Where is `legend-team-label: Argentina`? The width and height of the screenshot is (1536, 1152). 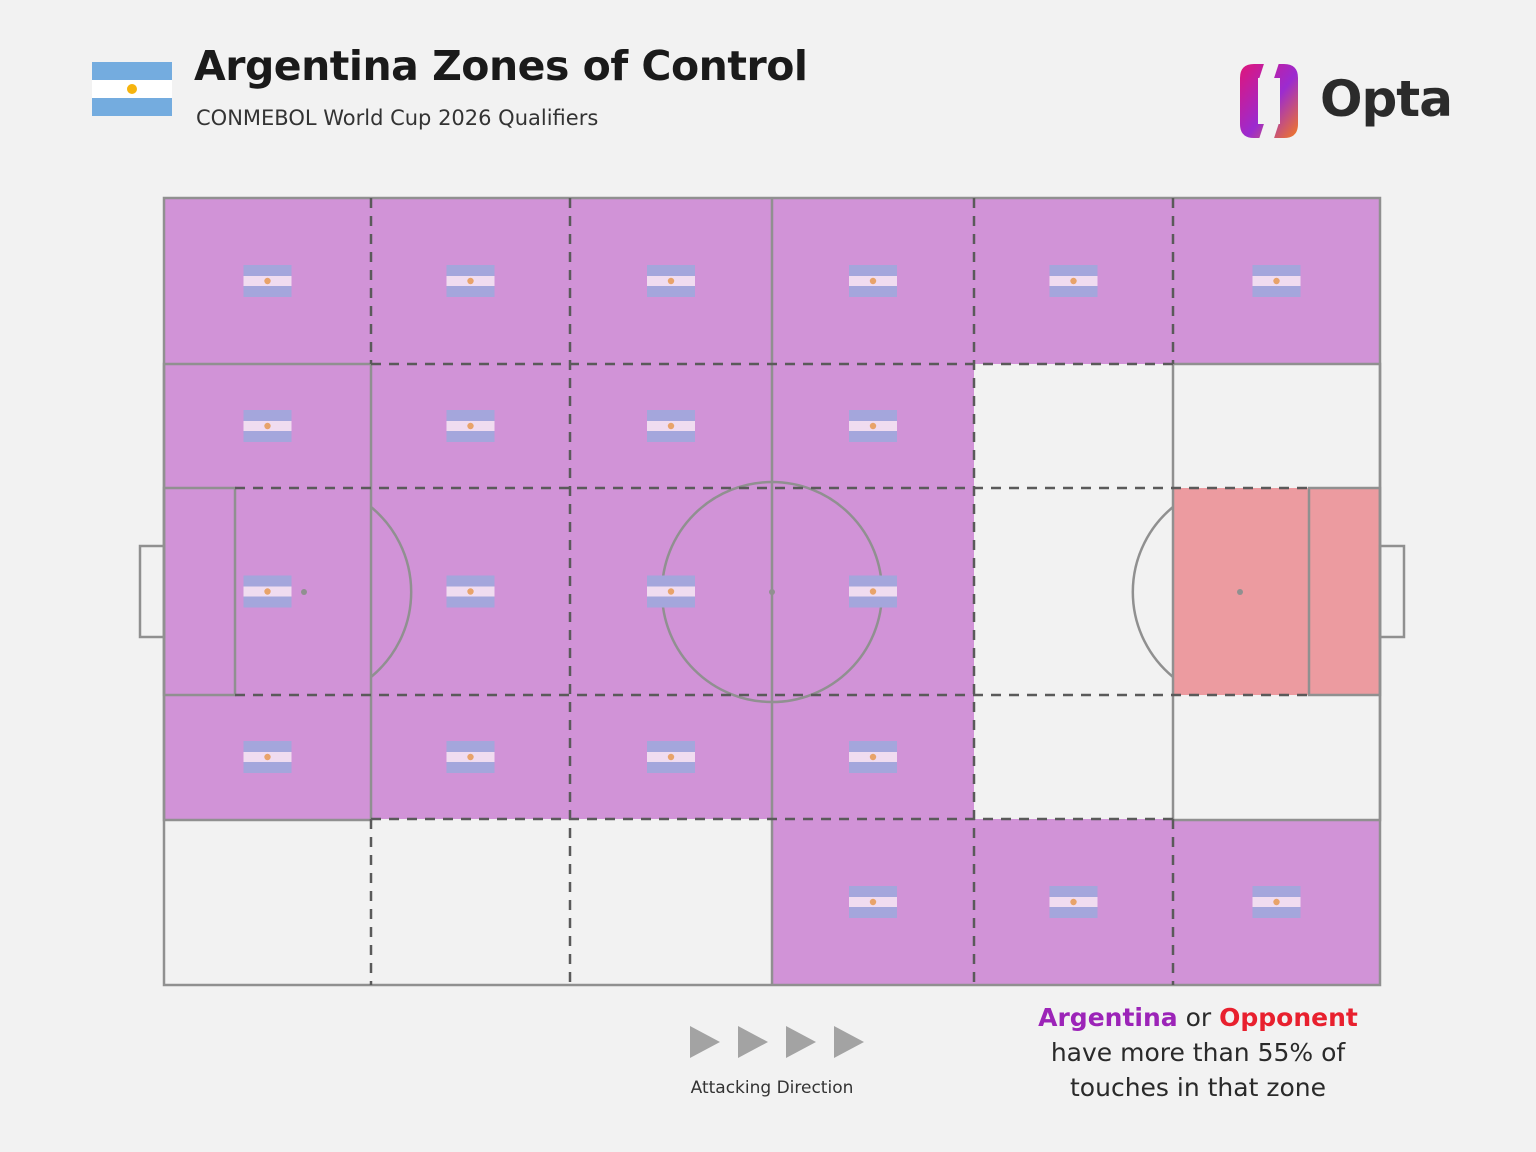
legend-team-label: Argentina is located at coordinates (1108, 1017).